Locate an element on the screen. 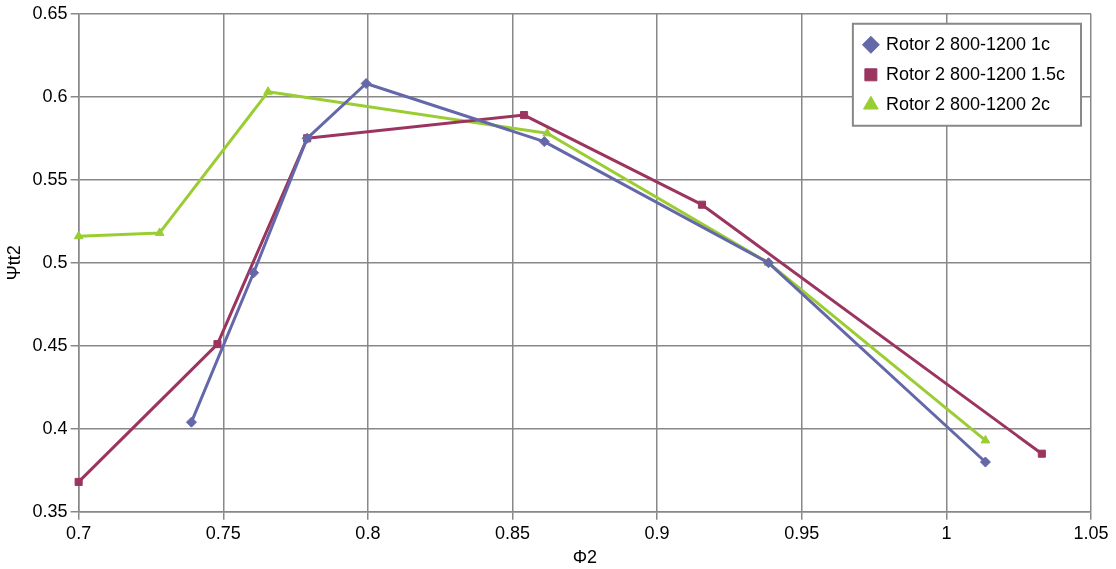 The height and width of the screenshot is (569, 1116). x-tick-label: 0.9 is located at coordinates (657, 532).